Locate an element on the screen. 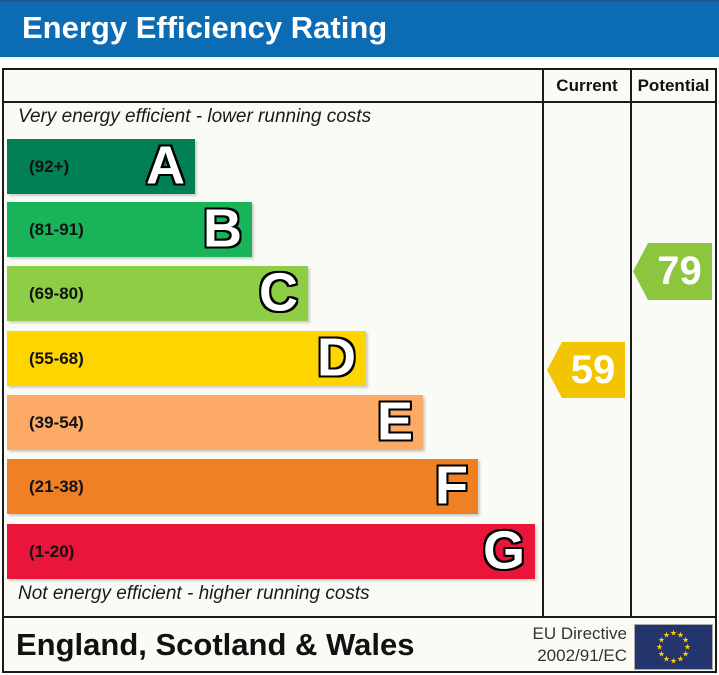 The width and height of the screenshot is (719, 675). eu-flag-icon: ★ ★ ★ ★ ★ ★ ★ ★ ★ ★ ★ ★ is located at coordinates (673, 647).